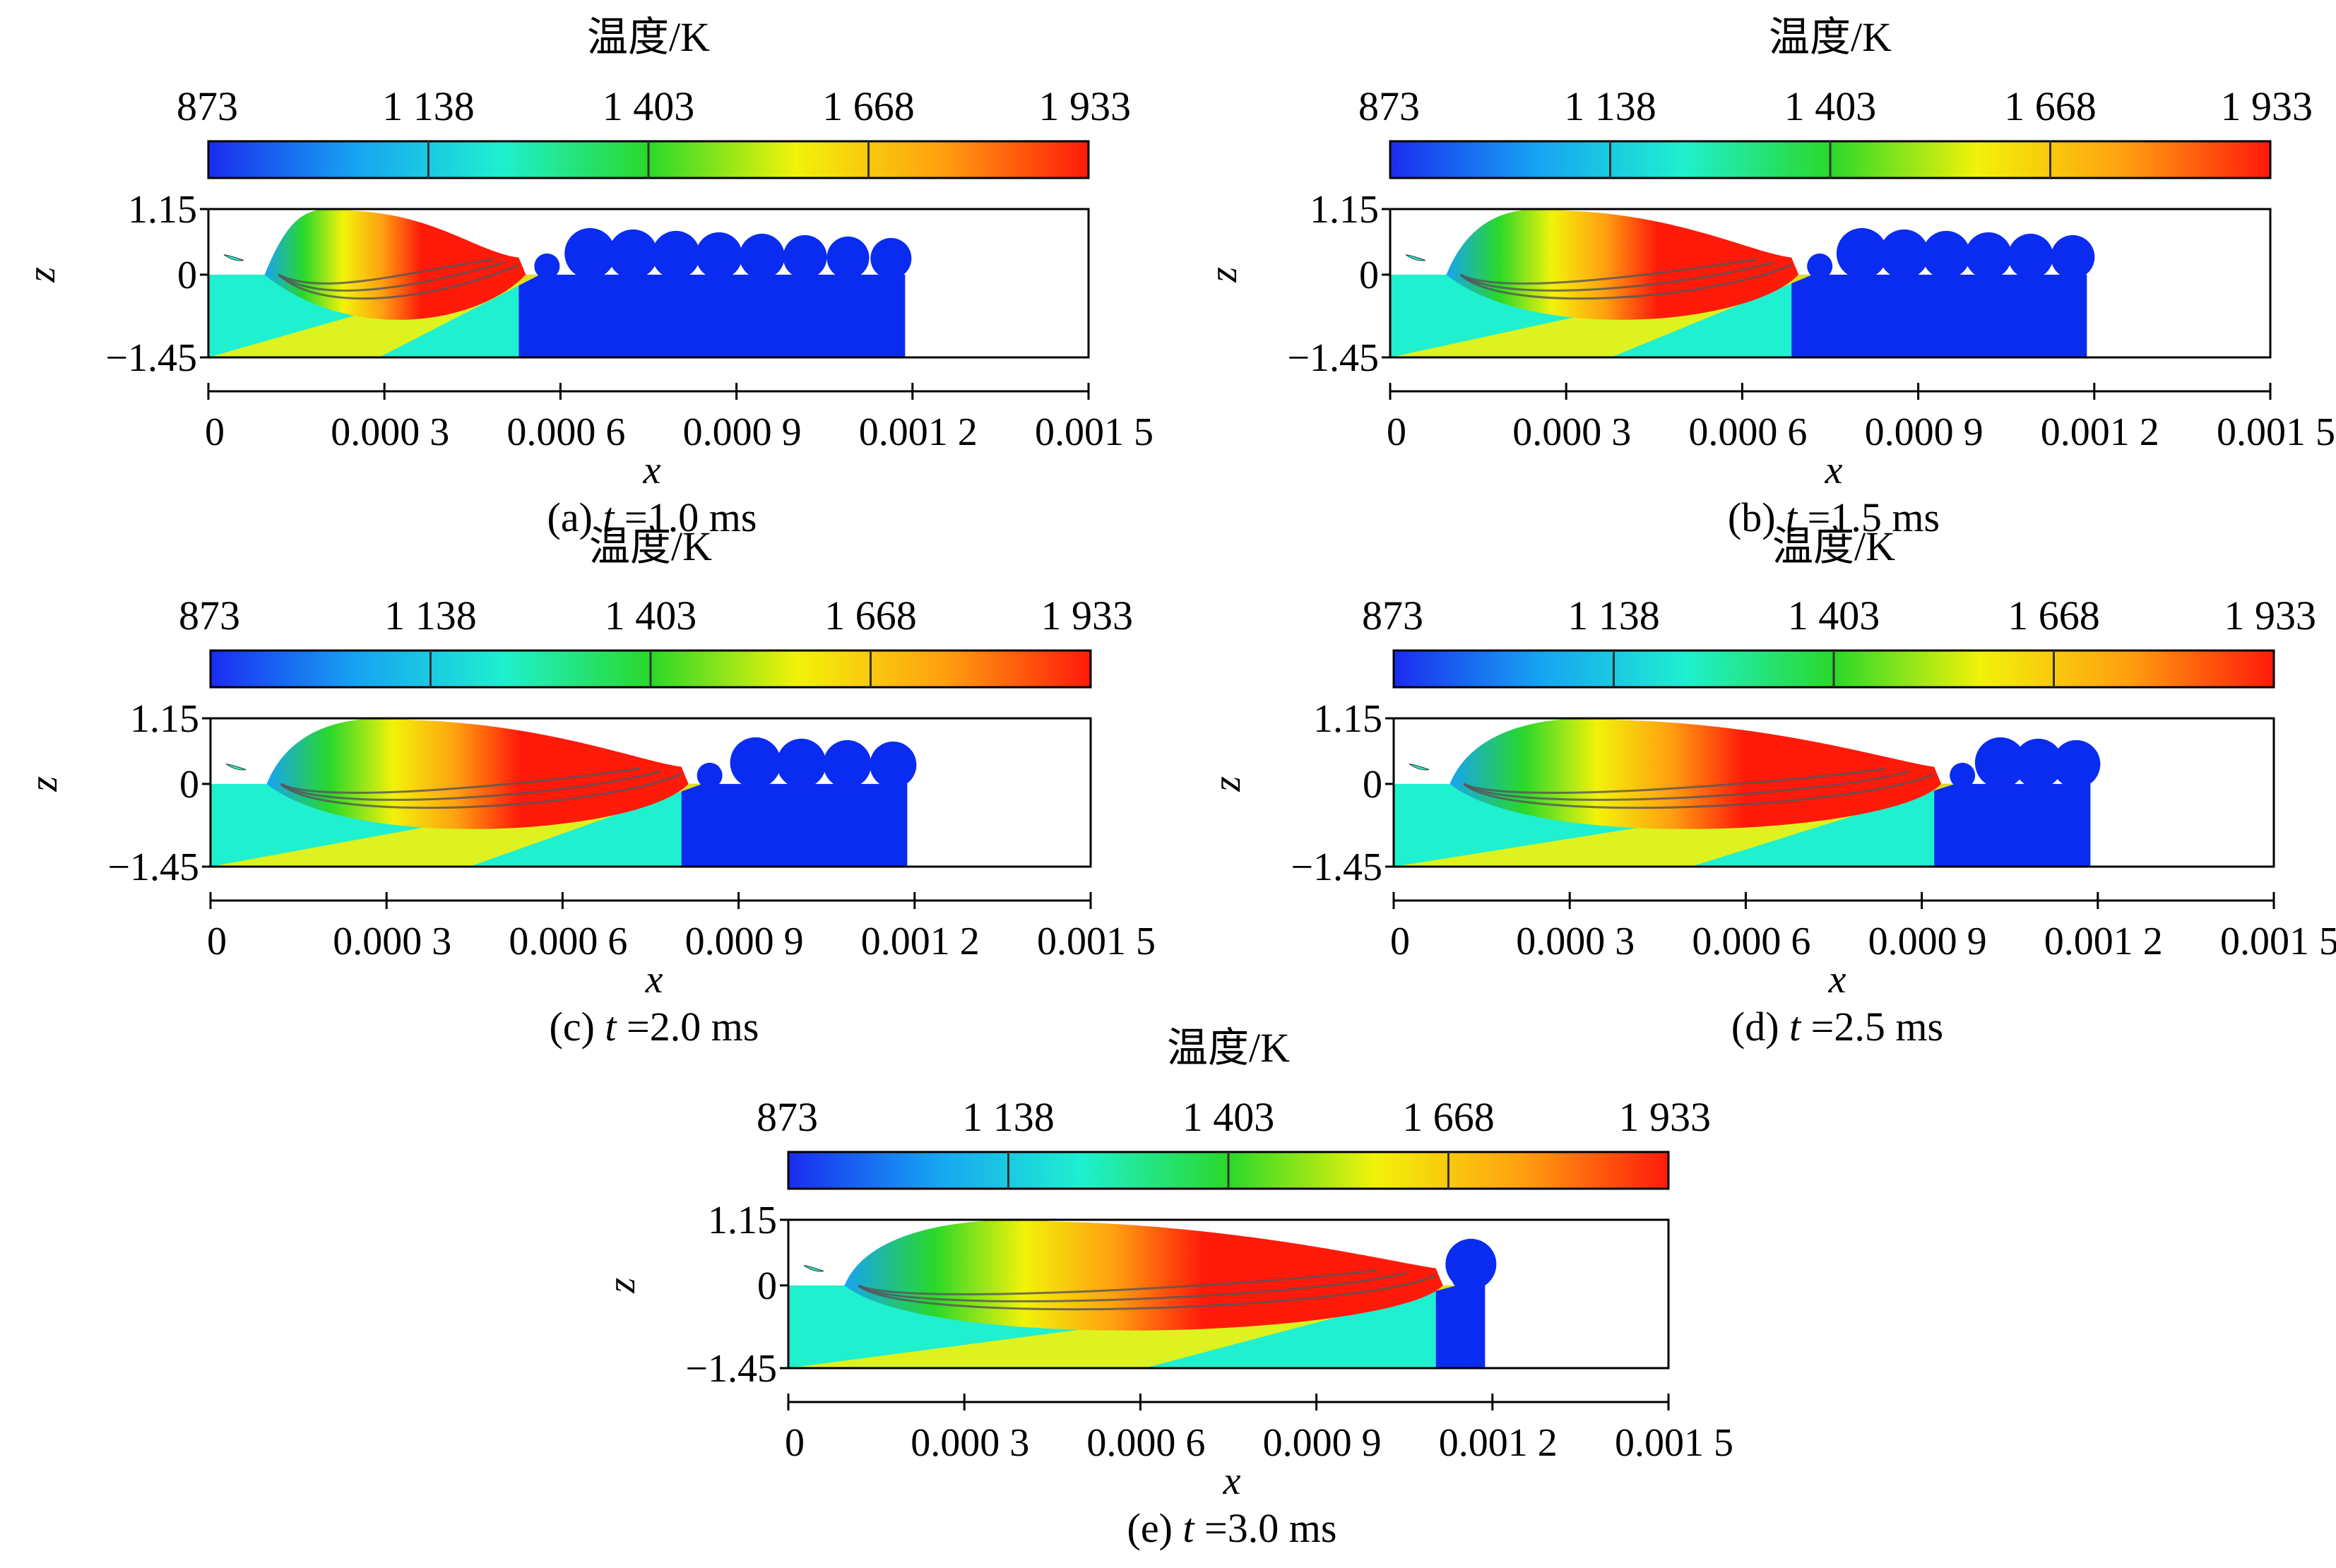  What do you see at coordinates (1757, 517) in the screenshot?
I see `caption-label: (b)` at bounding box center [1757, 517].